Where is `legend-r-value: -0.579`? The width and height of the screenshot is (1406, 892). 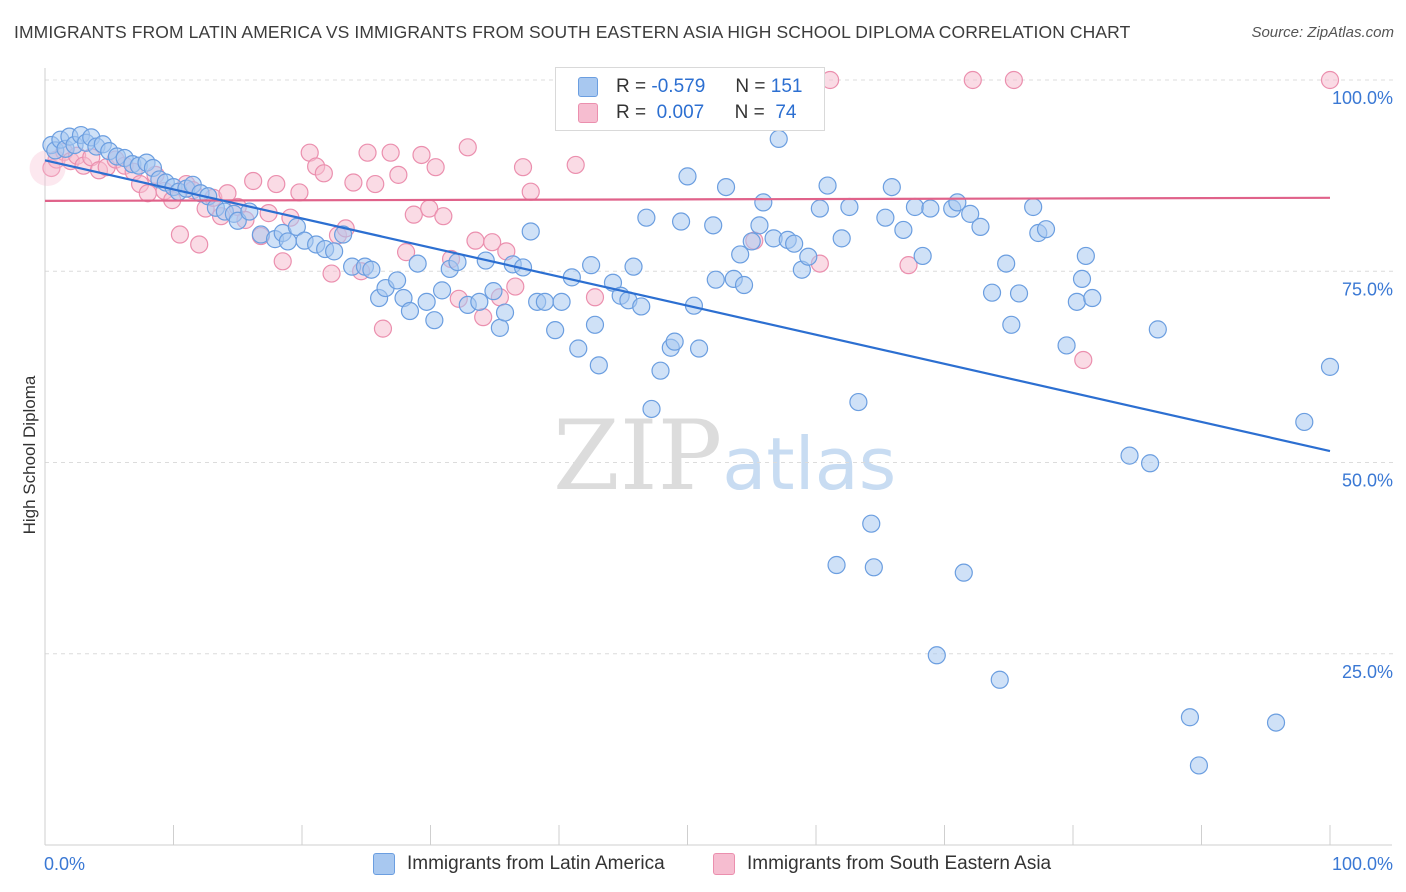 legend-r-value: -0.579 is located at coordinates (678, 86).